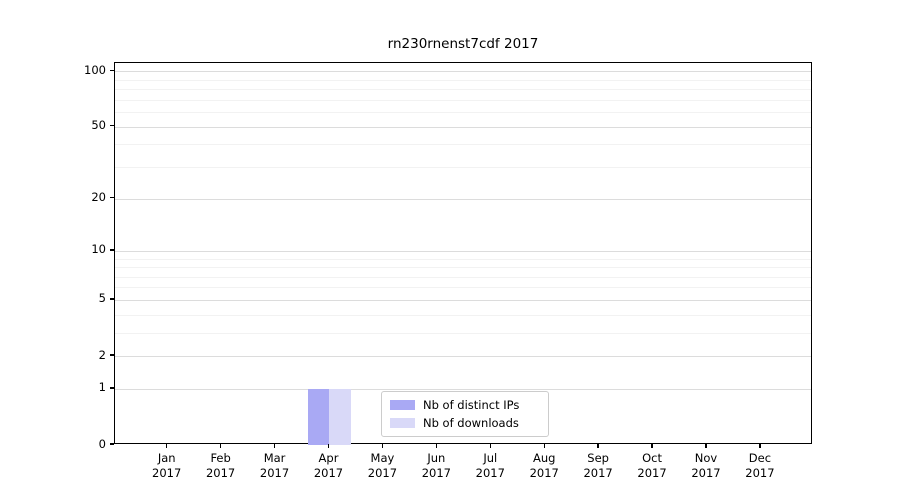 Image resolution: width=900 pixels, height=500 pixels. I want to click on bar-distinct-ips, so click(318, 416).